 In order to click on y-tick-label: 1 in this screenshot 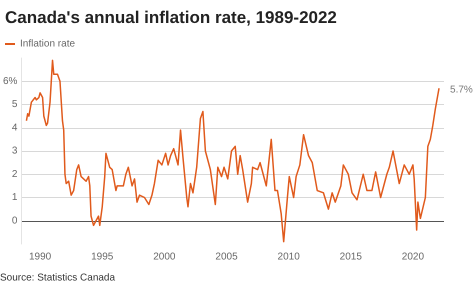, I will do `click(15, 197)`.